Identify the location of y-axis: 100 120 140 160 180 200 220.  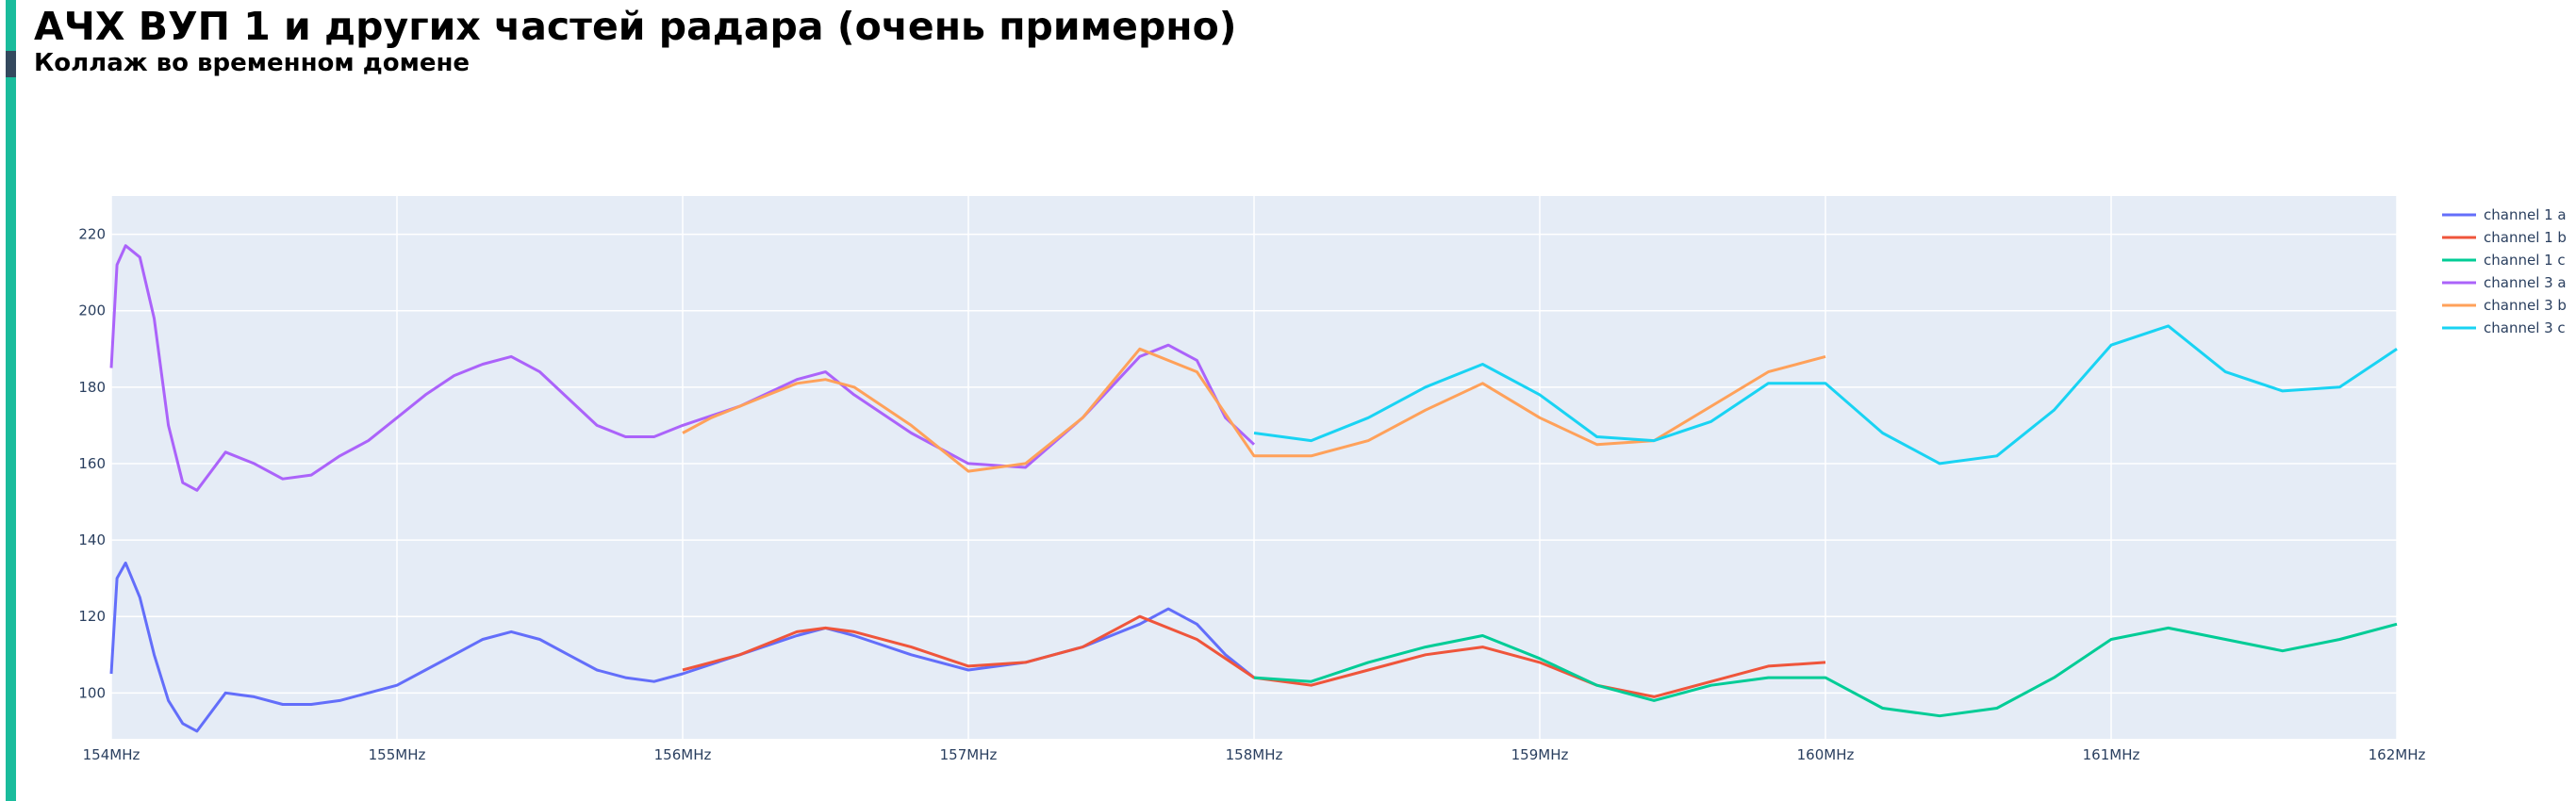
(92, 464).